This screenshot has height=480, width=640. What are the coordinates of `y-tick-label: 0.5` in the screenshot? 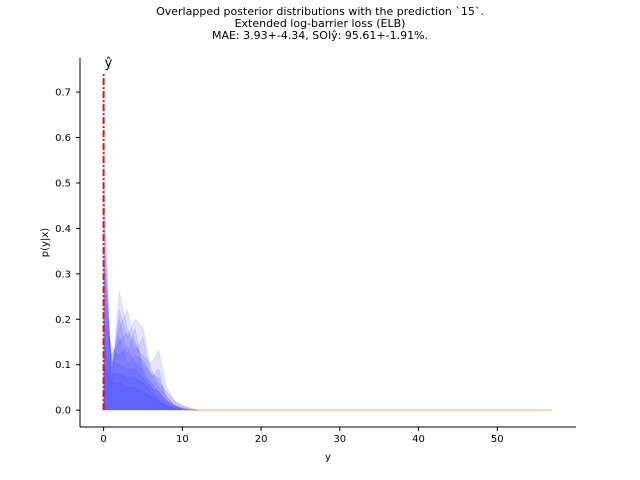 It's located at (63, 183).